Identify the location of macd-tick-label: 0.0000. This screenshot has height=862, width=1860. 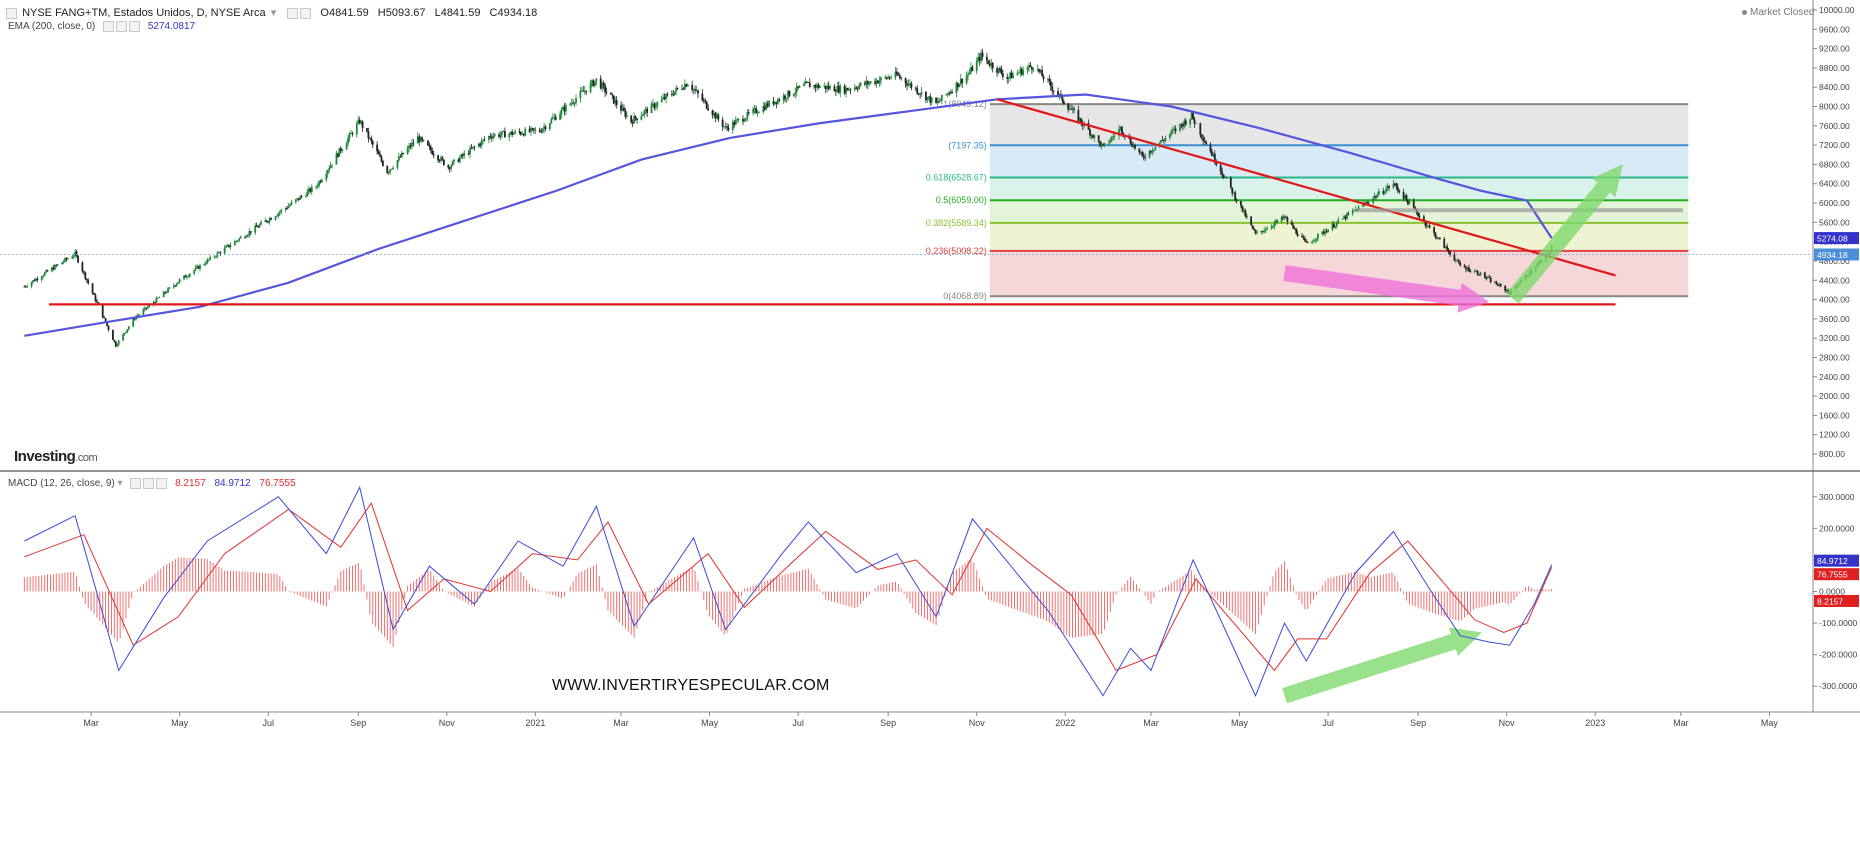
(1832, 592).